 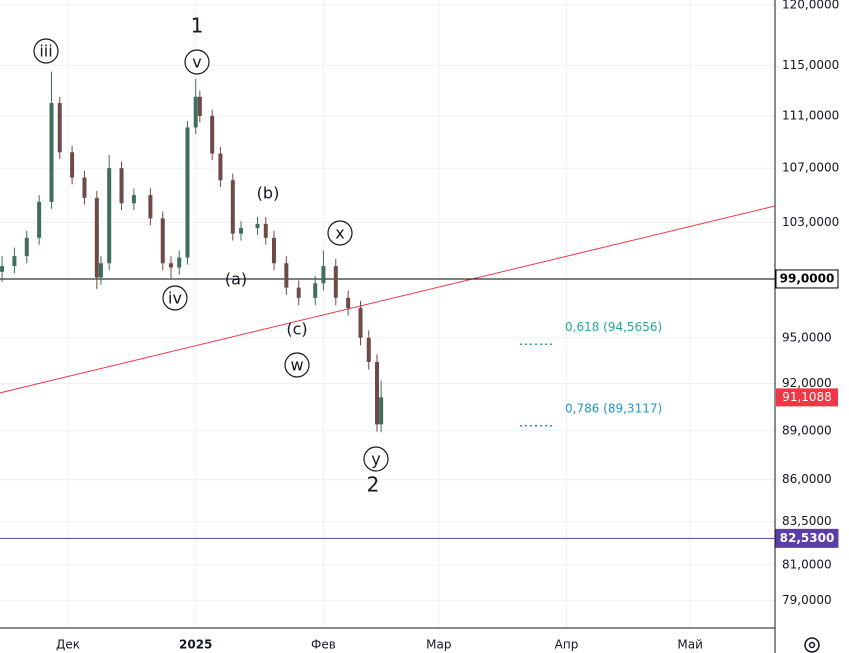 What do you see at coordinates (567, 645) in the screenshot?
I see `x-tick-label: Апр` at bounding box center [567, 645].